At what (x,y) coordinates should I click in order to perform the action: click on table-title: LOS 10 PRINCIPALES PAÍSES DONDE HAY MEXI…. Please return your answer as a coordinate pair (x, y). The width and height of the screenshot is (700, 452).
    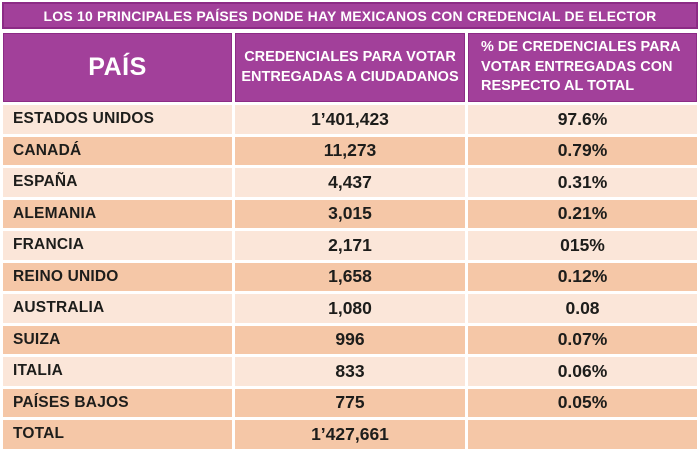
    Looking at the image, I should click on (350, 15).